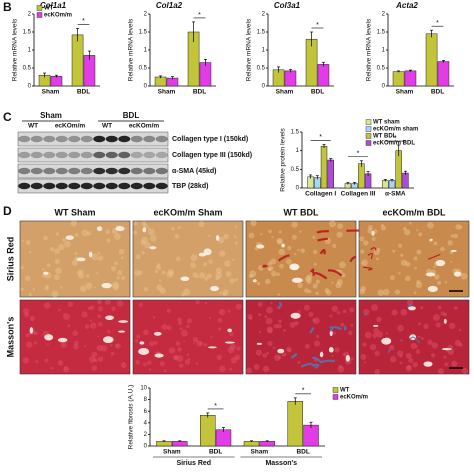  What do you see at coordinates (301, 212) in the screenshot?
I see `column-header: WT BDL` at bounding box center [301, 212].